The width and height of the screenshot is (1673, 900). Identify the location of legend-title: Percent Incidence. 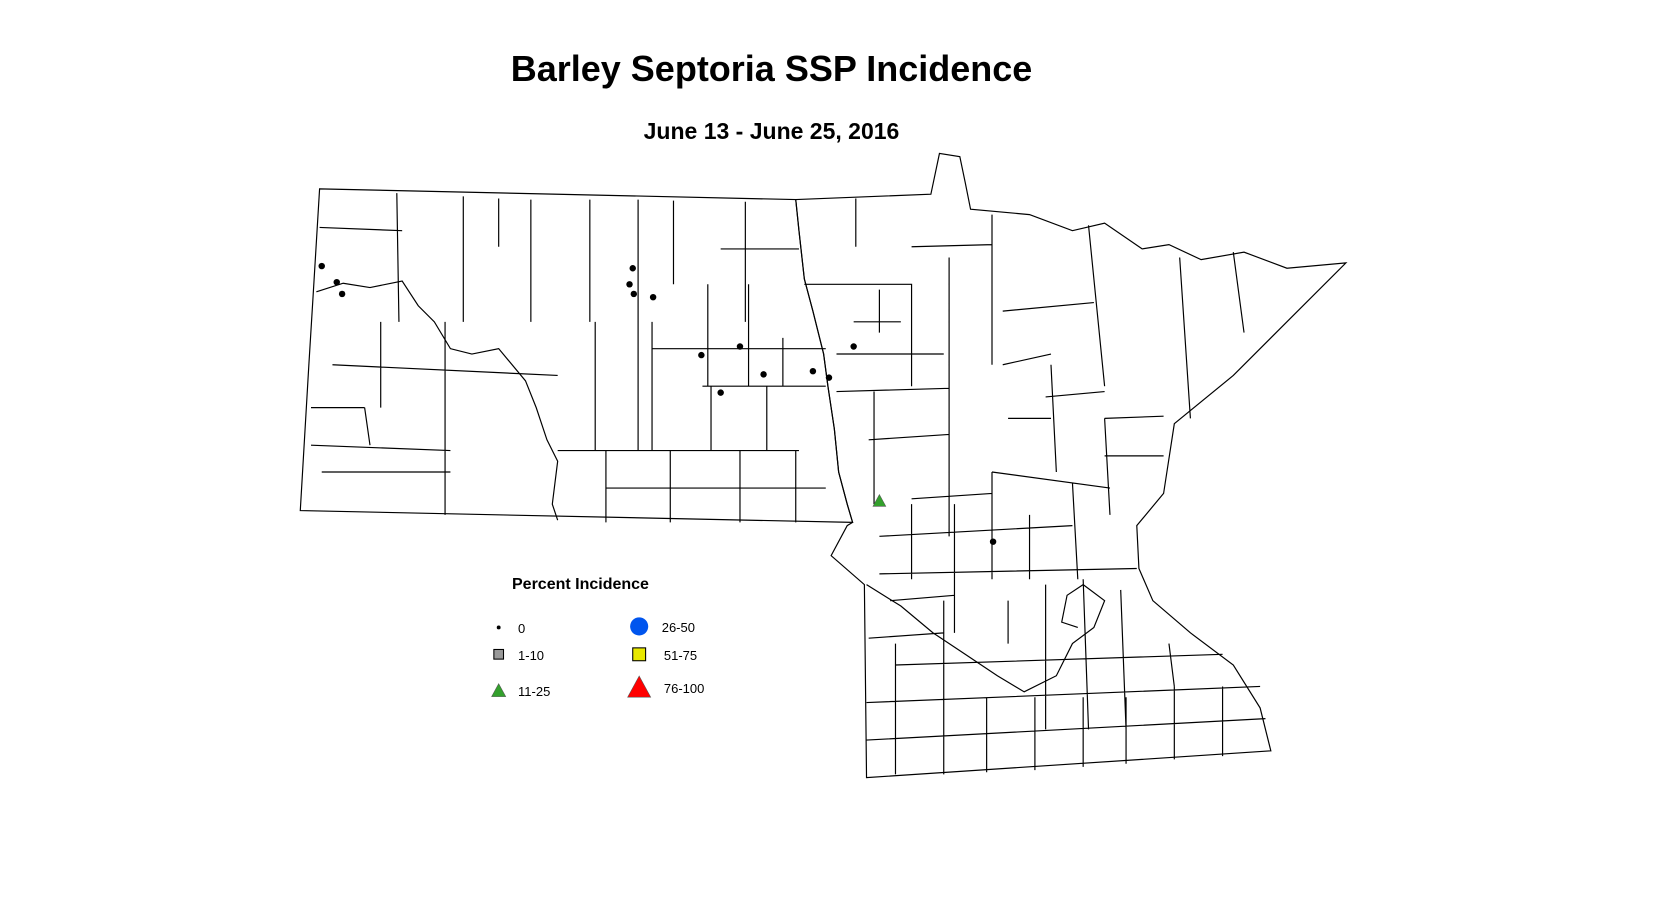
(580, 584).